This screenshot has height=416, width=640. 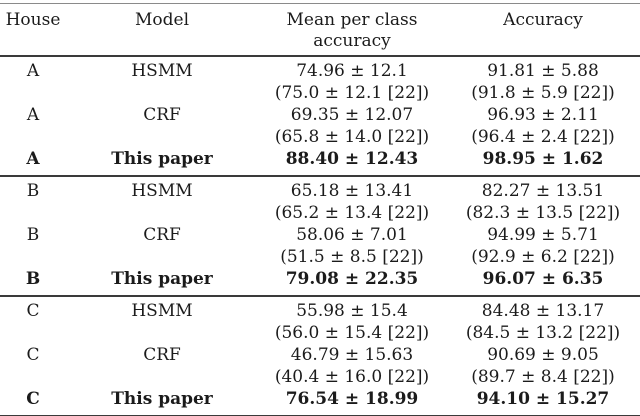 I want to click on mpca-cell: 79.08 ± 22.35, so click(x=352, y=282).